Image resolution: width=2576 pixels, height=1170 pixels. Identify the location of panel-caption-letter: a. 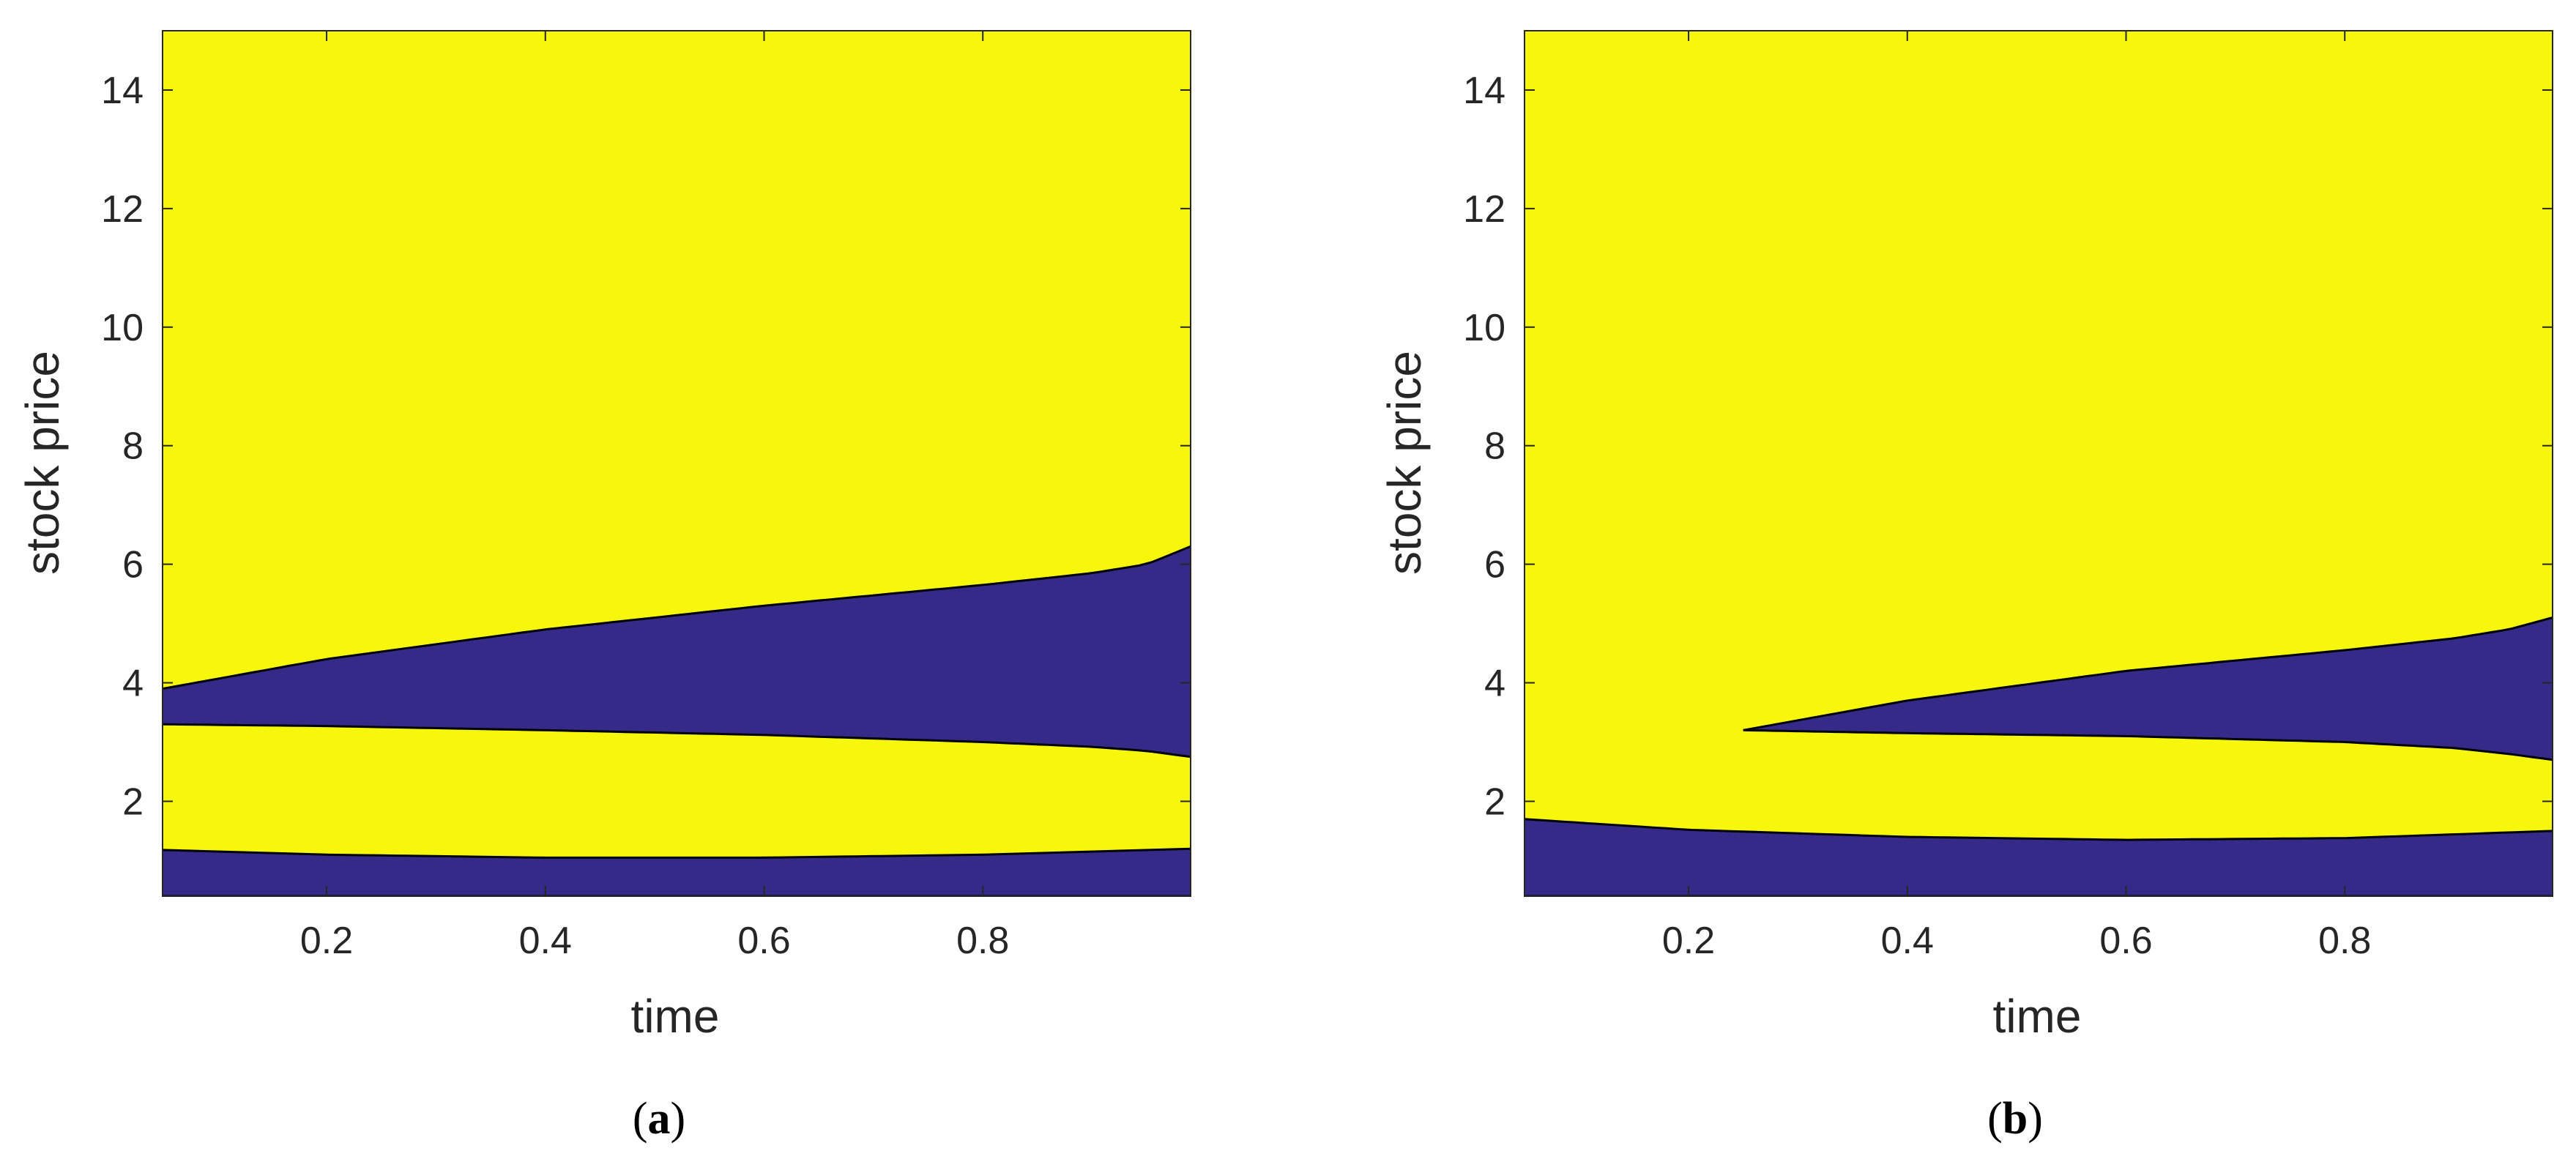
(659, 1119).